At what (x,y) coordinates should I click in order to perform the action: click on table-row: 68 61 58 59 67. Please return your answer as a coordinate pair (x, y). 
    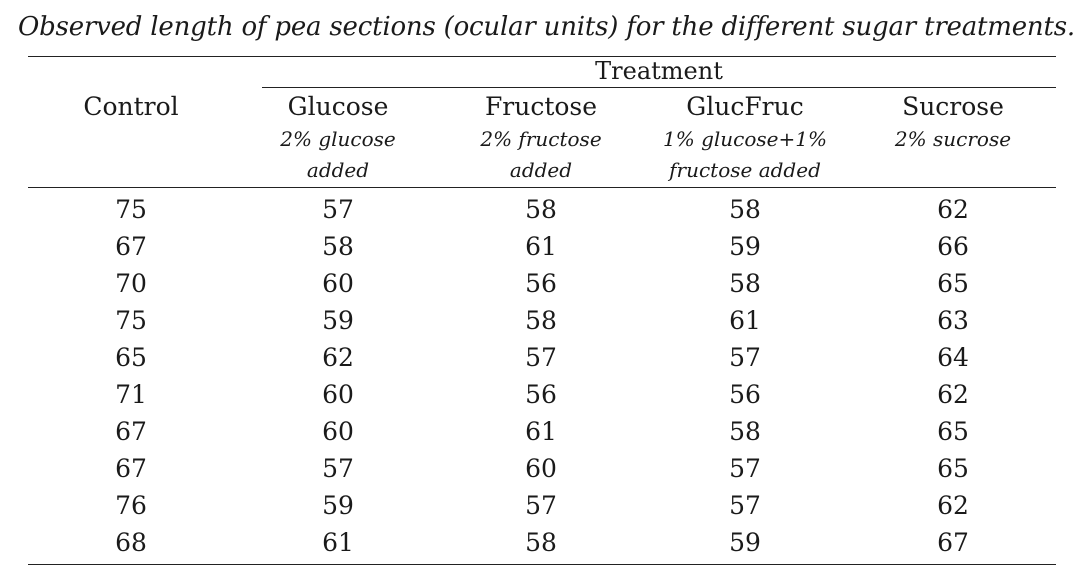
    Looking at the image, I should click on (541, 542).